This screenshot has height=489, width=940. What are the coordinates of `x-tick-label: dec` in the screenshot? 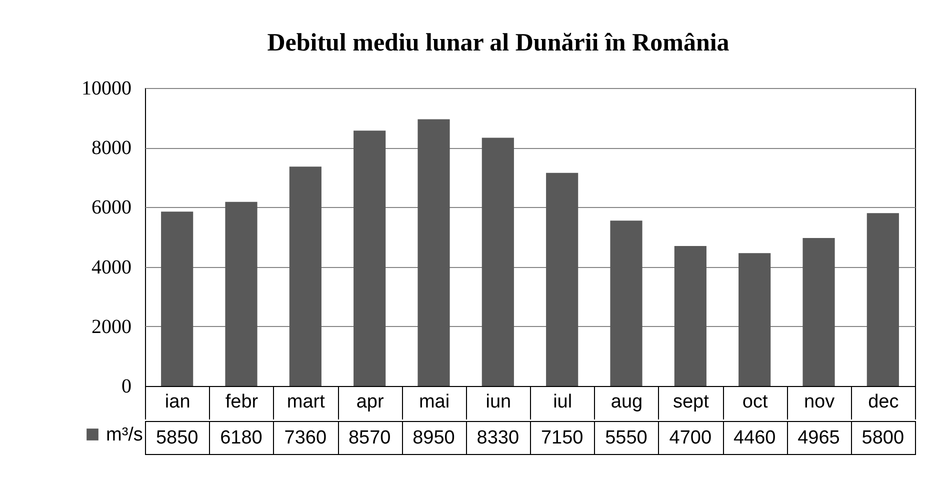 It's located at (883, 402).